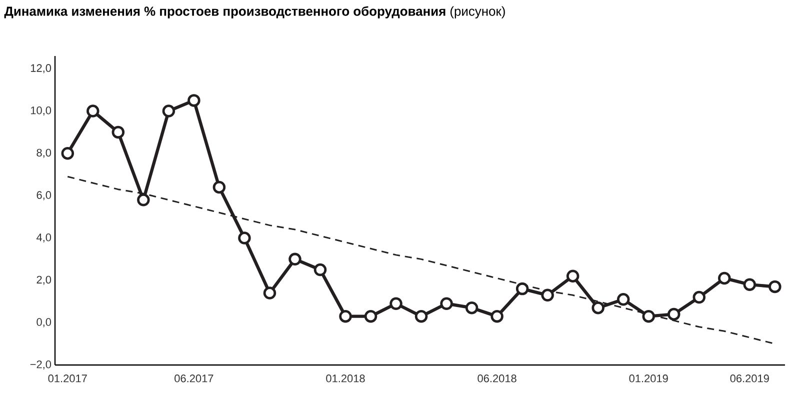 The width and height of the screenshot is (800, 400). What do you see at coordinates (44, 153) in the screenshot?
I see `y-tick-label: 8,0` at bounding box center [44, 153].